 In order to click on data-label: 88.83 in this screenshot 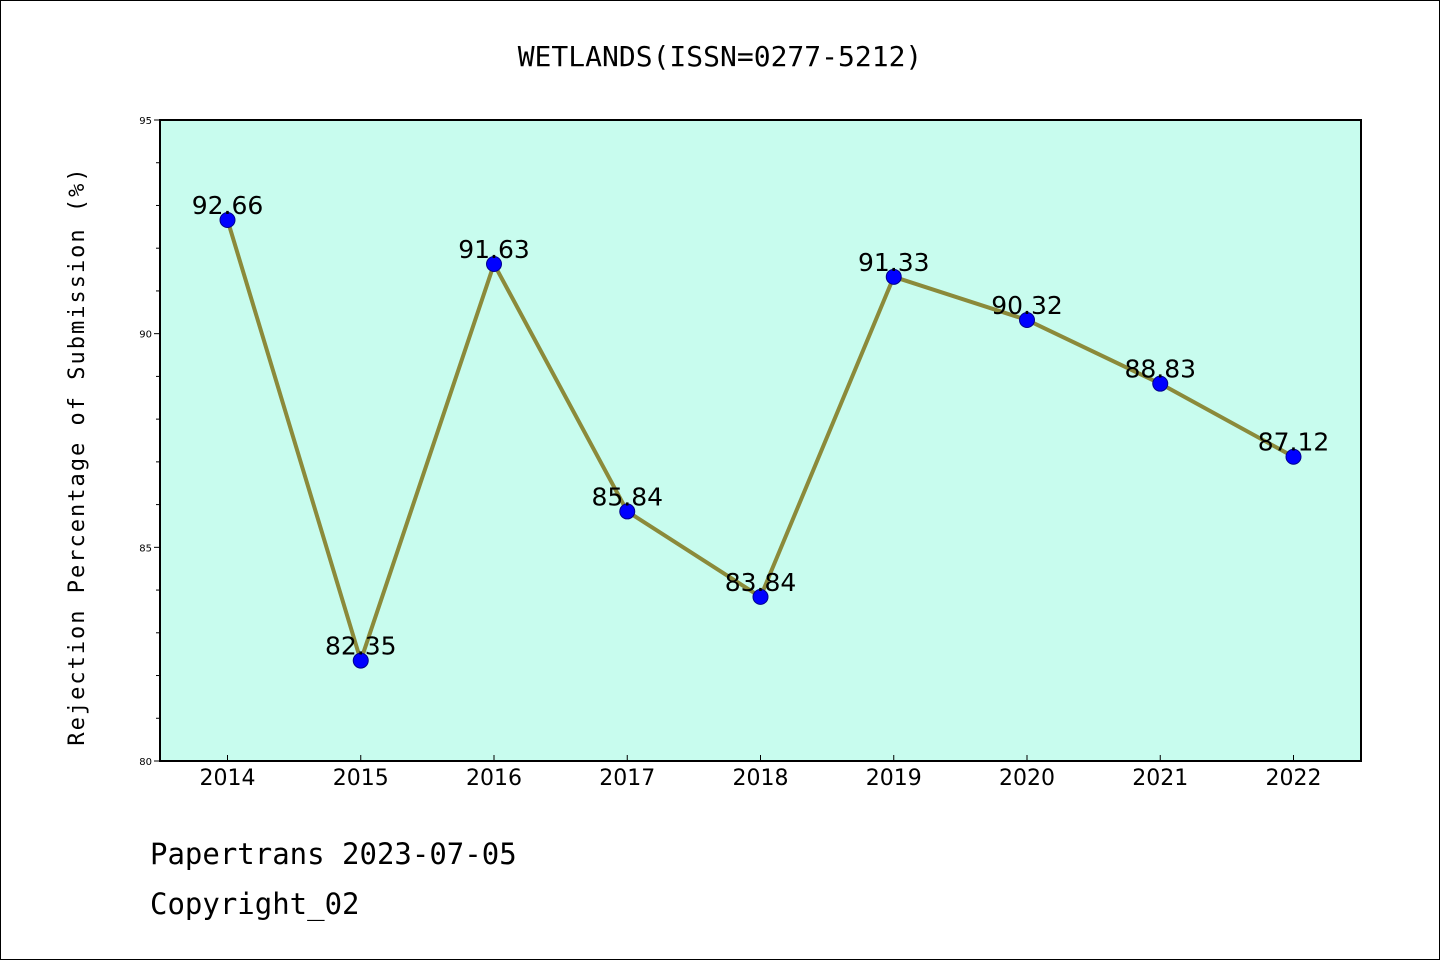, I will do `click(1160, 369)`.